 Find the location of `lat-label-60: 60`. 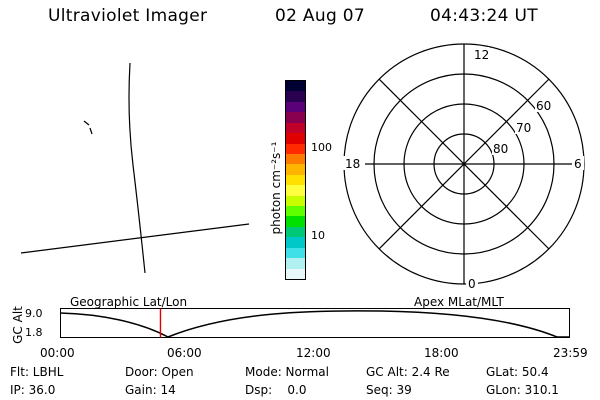

lat-label-60: 60 is located at coordinates (543, 106).